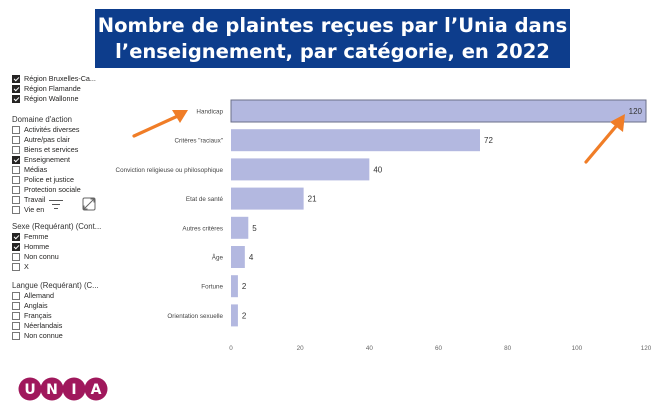  Describe the element at coordinates (36, 169) in the screenshot. I see `filter-option-label: Médias` at that location.